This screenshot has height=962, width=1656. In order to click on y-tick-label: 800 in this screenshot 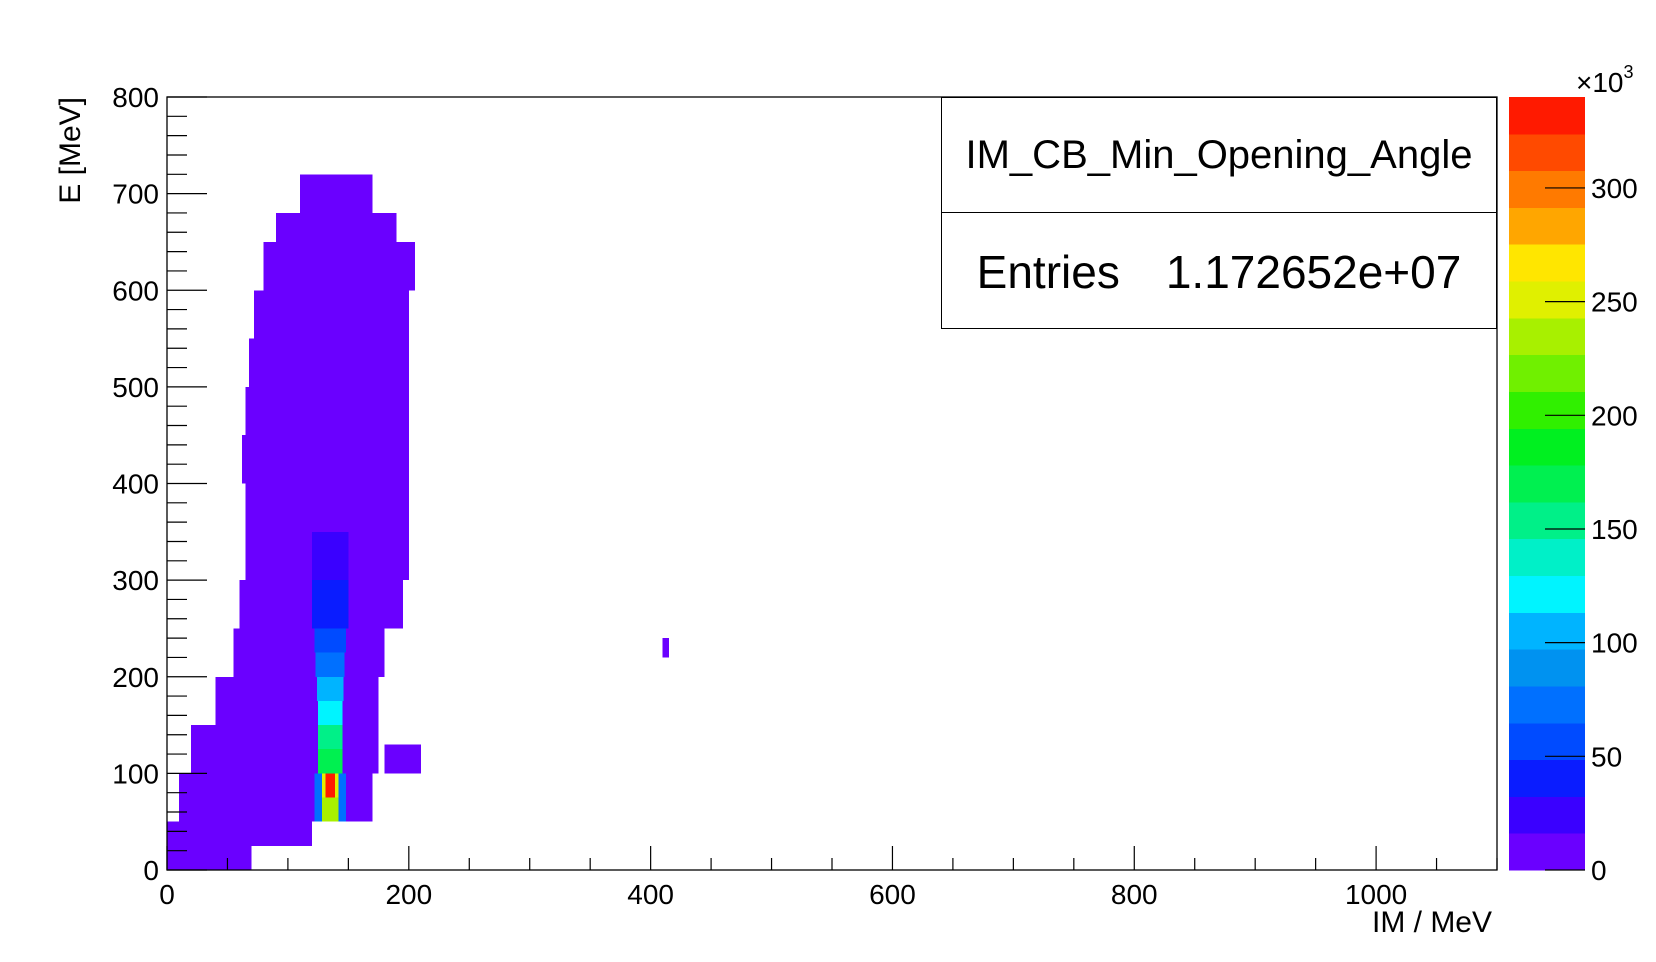, I will do `click(135, 97)`.